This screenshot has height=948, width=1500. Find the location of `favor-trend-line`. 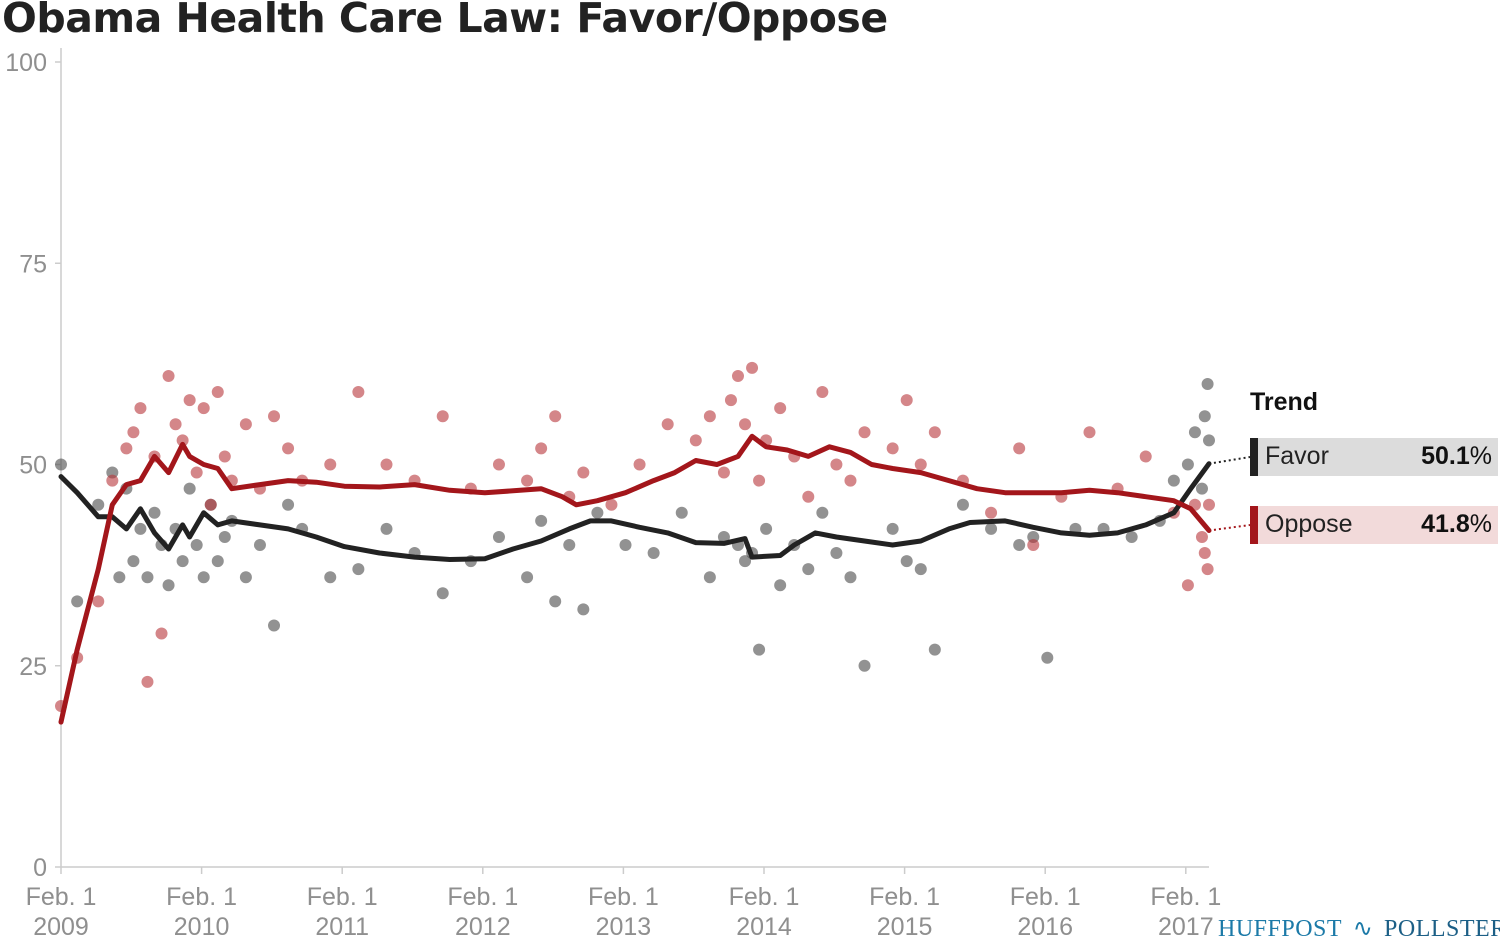

favor-trend-line is located at coordinates (635, 511).